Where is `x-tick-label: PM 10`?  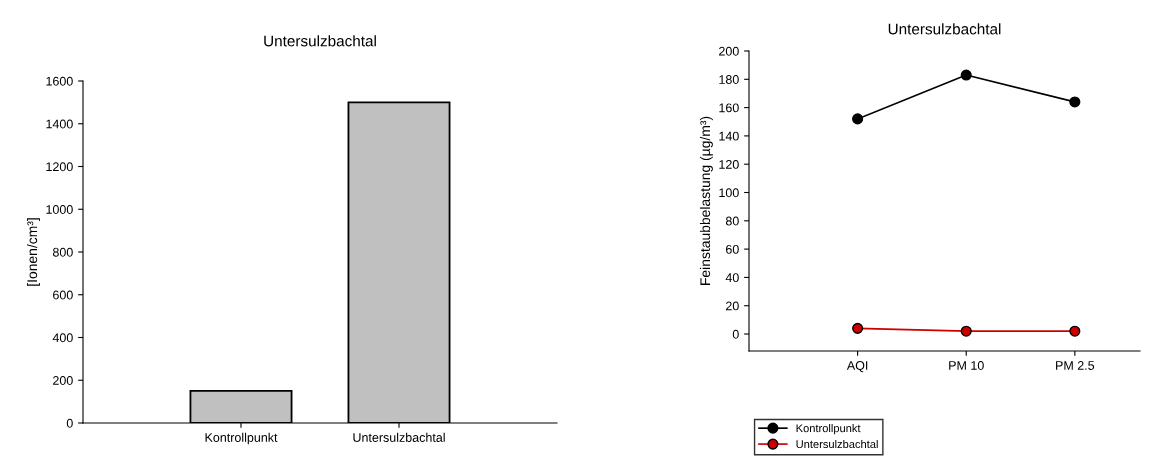
x-tick-label: PM 10 is located at coordinates (966, 365).